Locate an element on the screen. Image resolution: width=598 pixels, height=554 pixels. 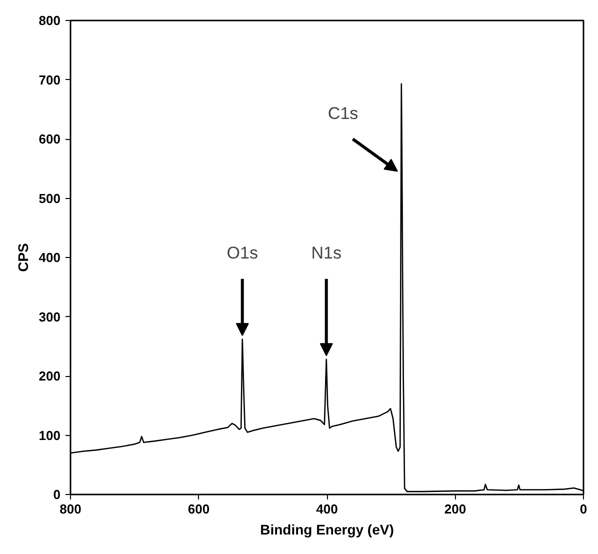
y-tick-label: 800 is located at coordinates (49, 20).